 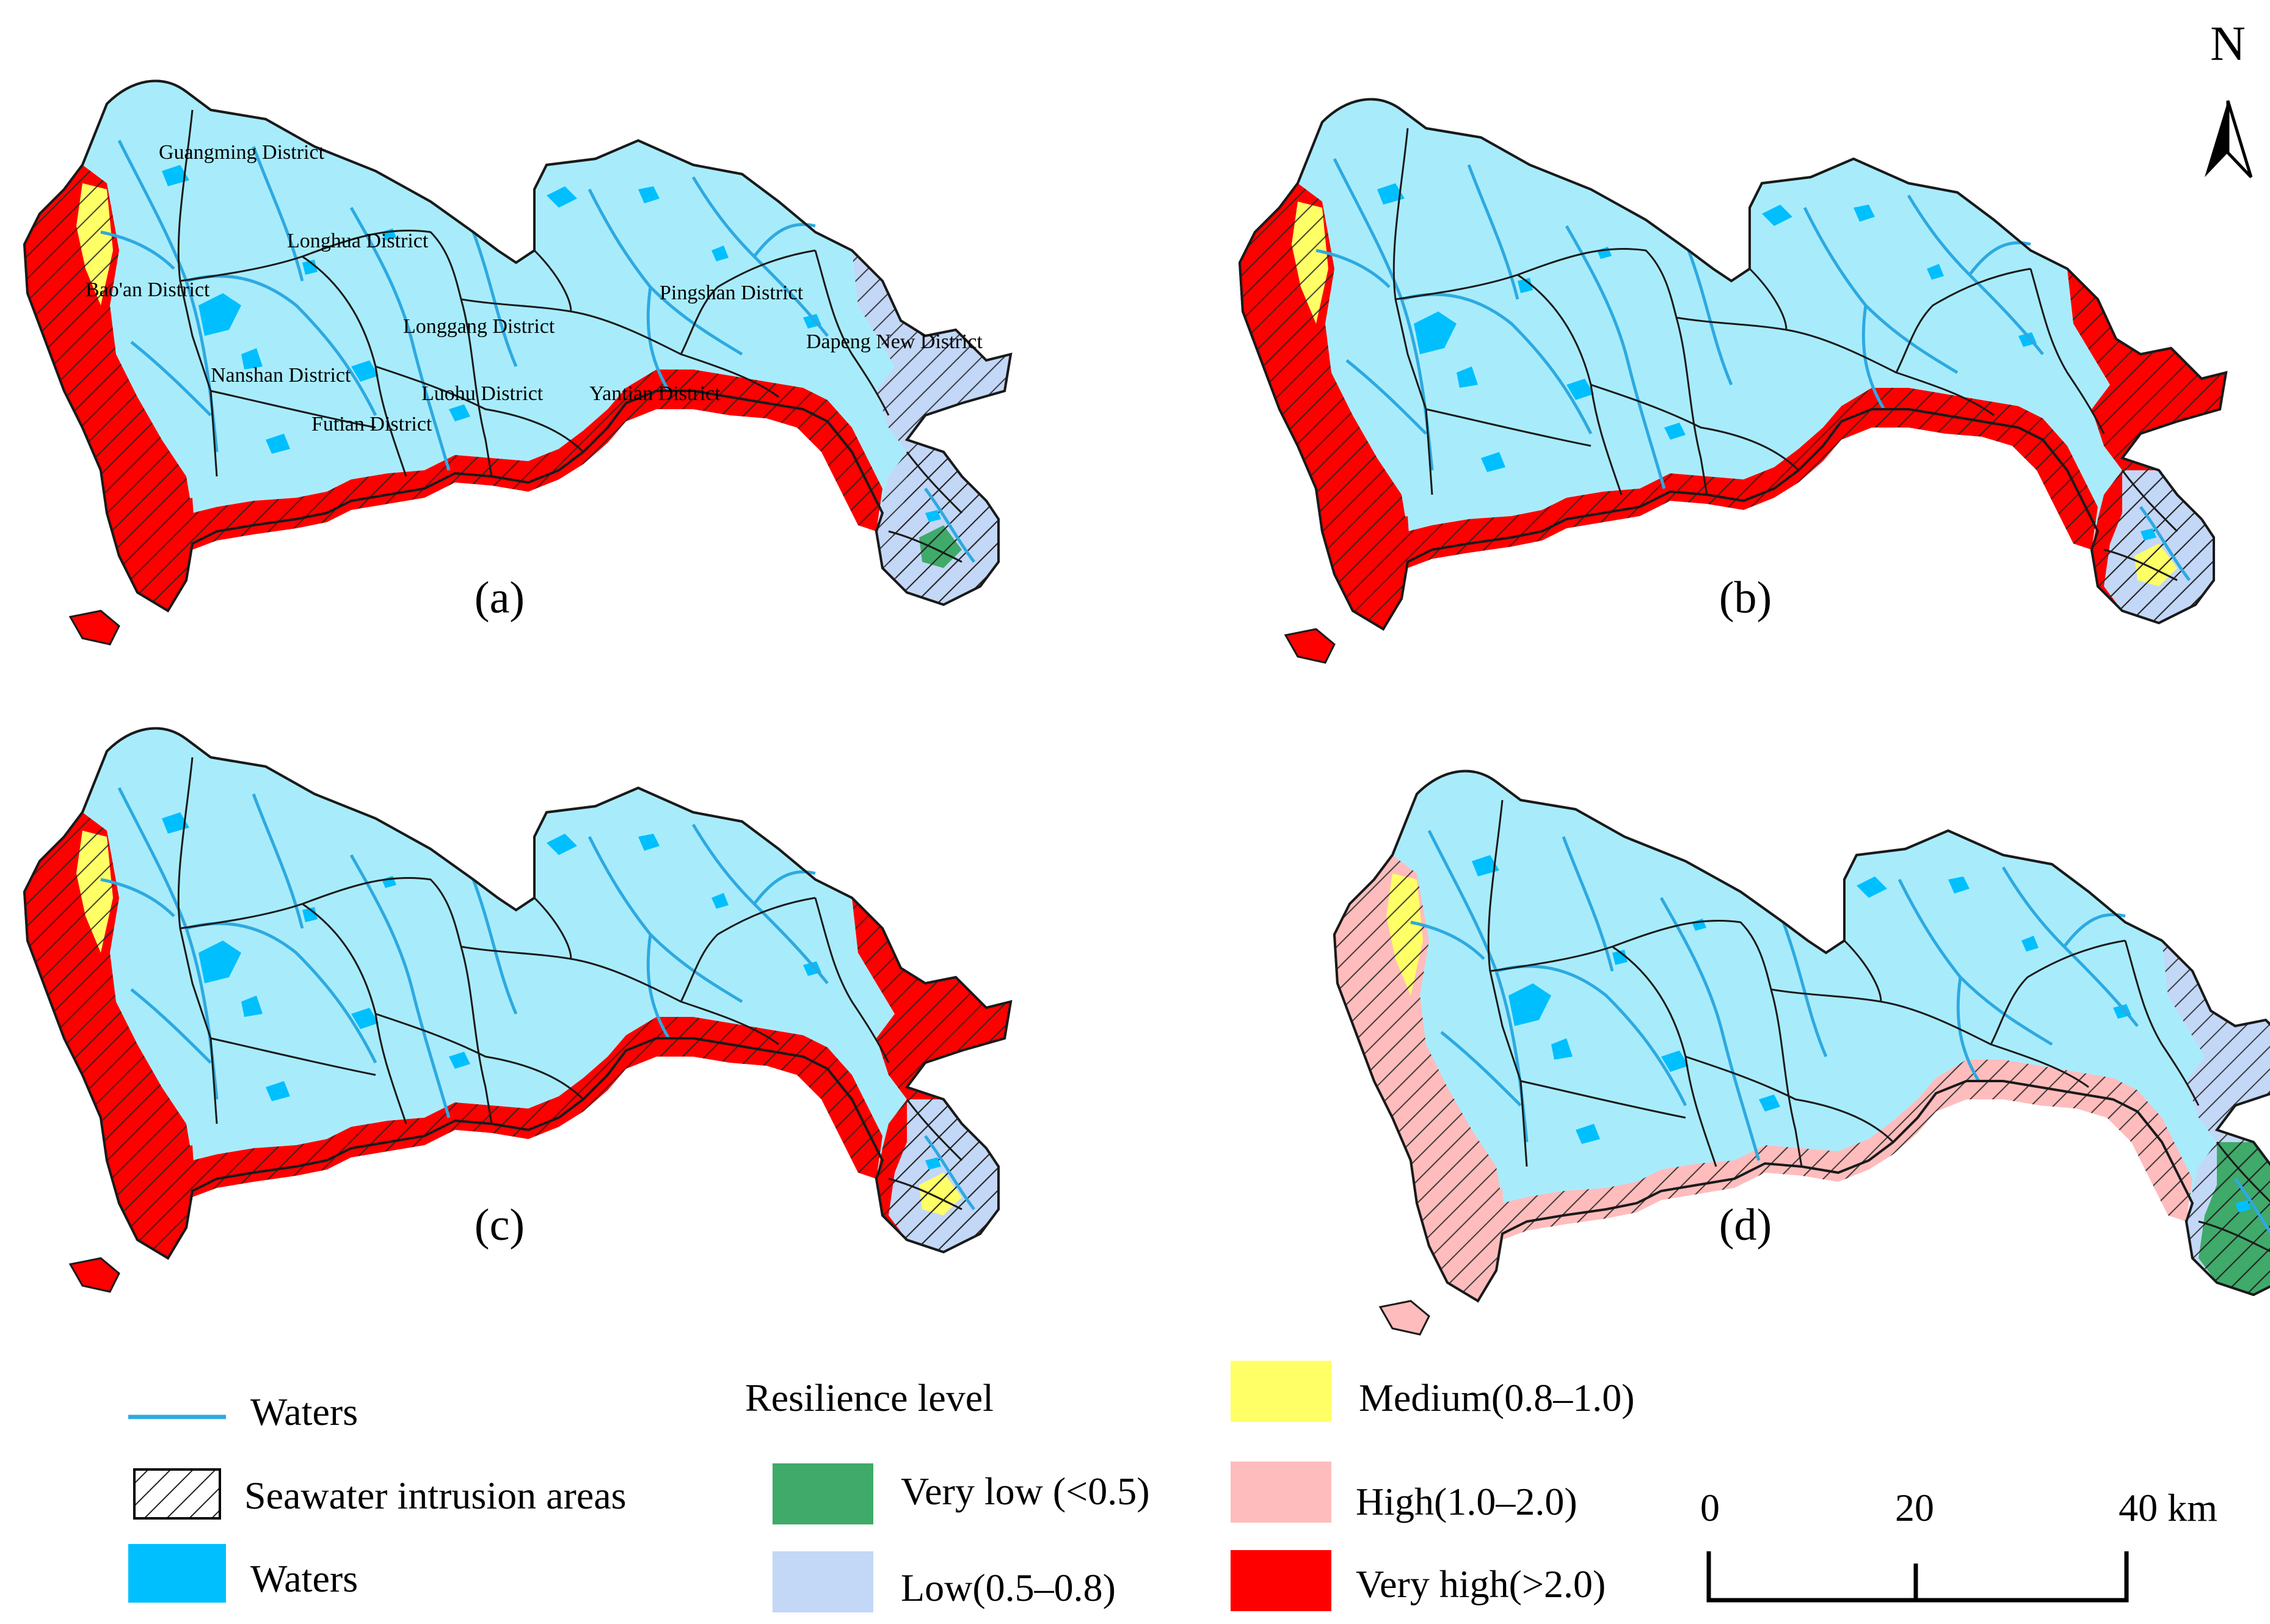 I want to click on map-panel-d, so click(x=1802, y=1053).